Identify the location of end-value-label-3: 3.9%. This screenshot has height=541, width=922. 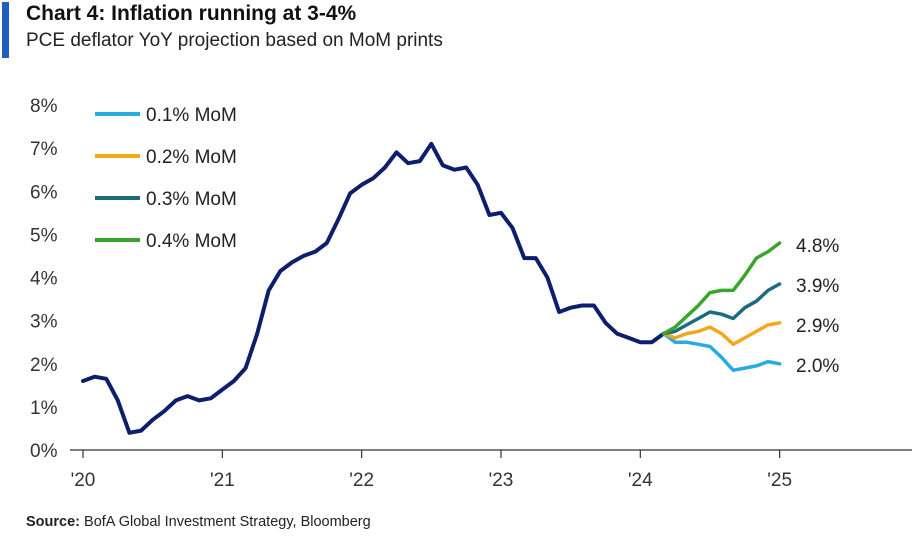
(817, 286).